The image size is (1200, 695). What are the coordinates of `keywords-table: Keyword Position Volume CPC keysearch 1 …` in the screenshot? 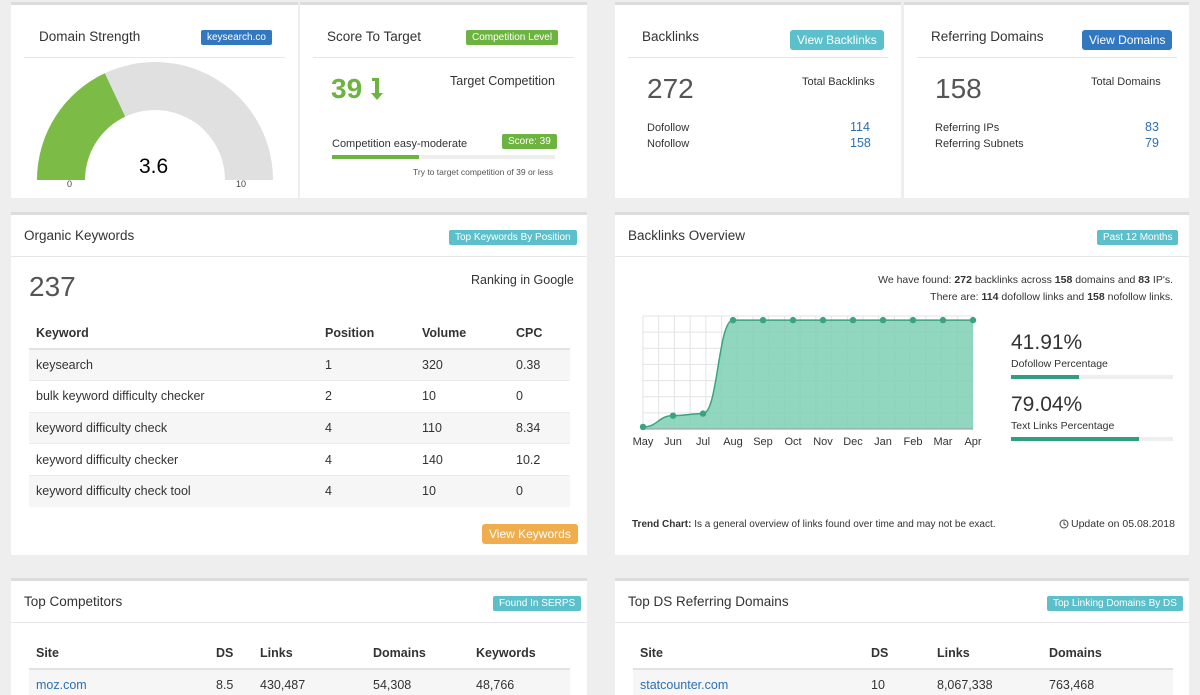 It's located at (299, 412).